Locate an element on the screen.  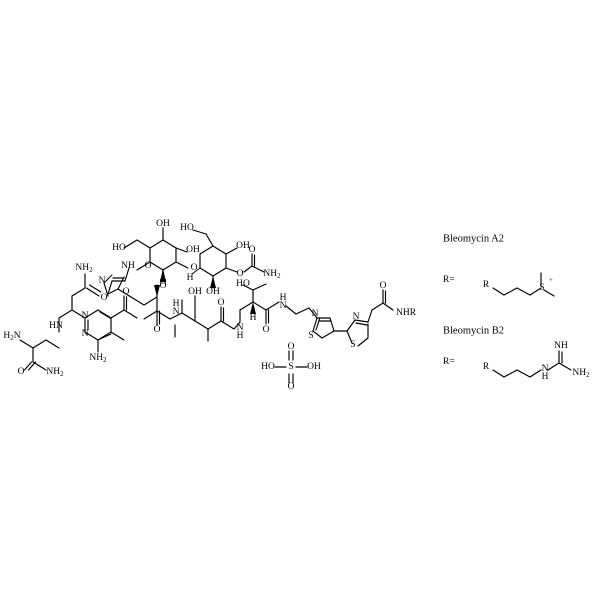
atom-label-oh-sulfate: OH is located at coordinates (314, 367).